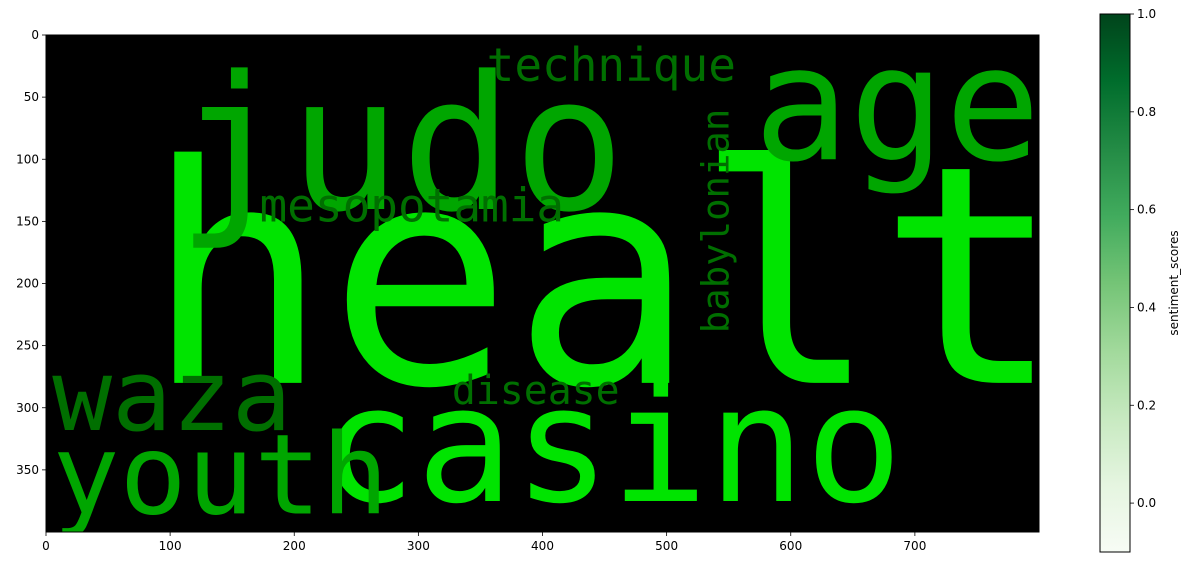 This screenshot has width=1188, height=566. What do you see at coordinates (1146, 112) in the screenshot?
I see `colorbar-tick-label: 0.8` at bounding box center [1146, 112].